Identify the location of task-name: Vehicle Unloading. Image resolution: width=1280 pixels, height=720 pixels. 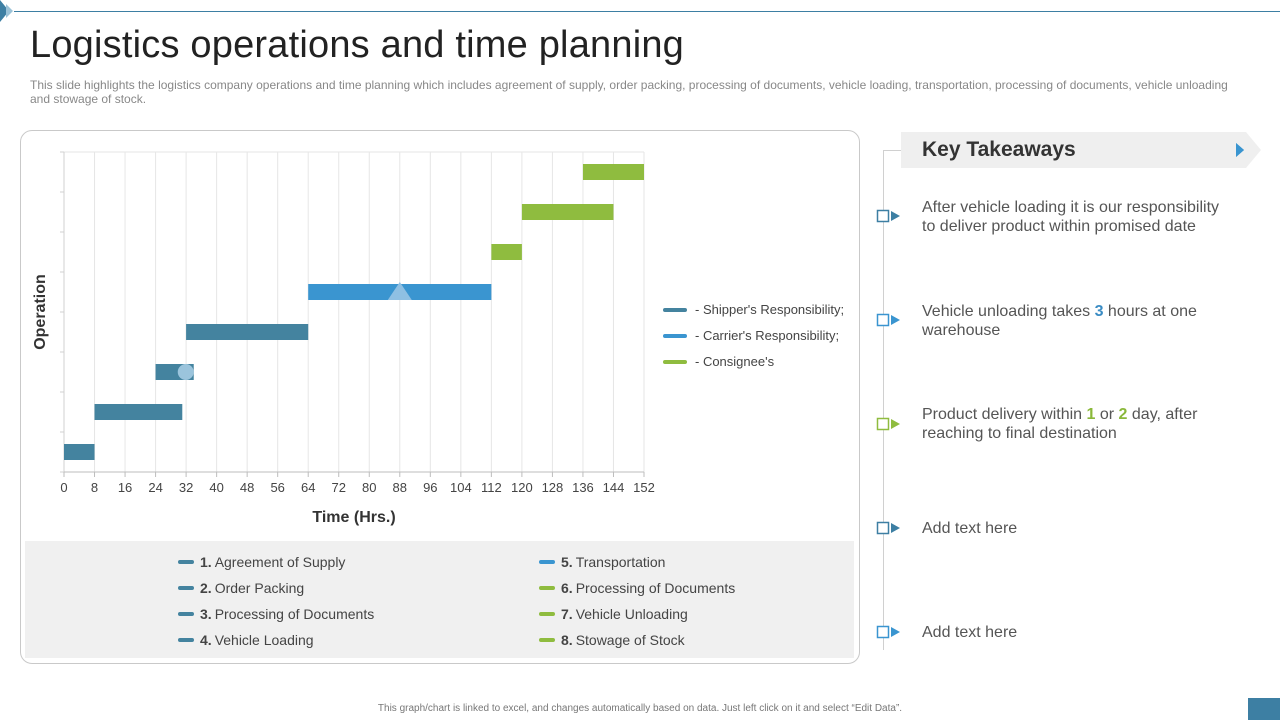
(631, 614).